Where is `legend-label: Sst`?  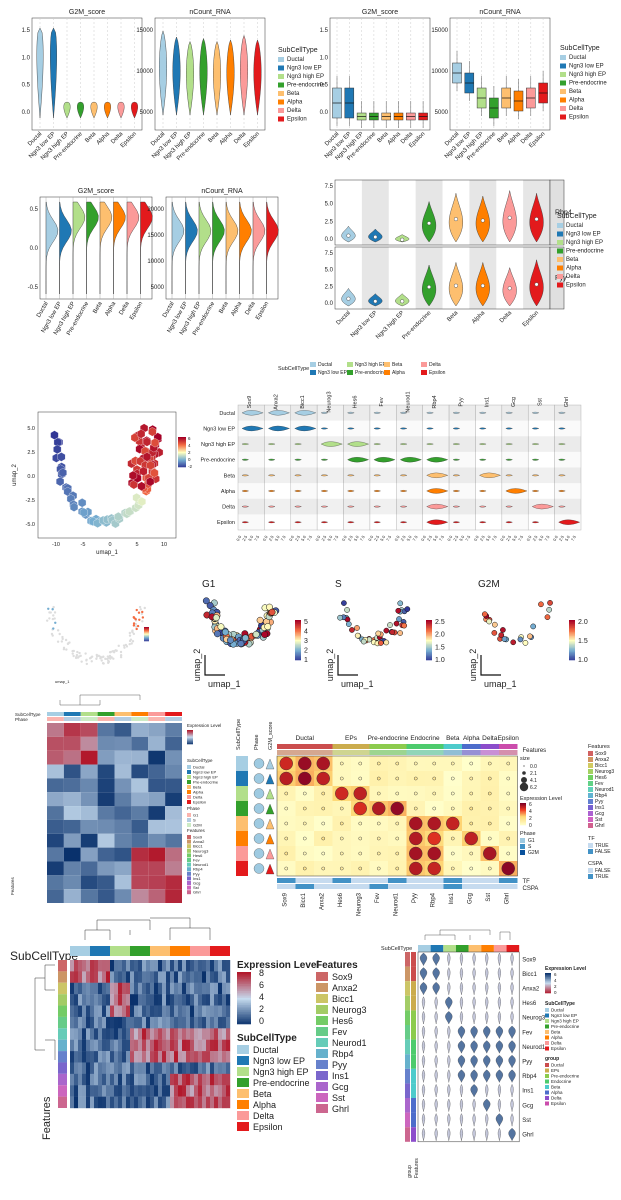 legend-label: Sst is located at coordinates (599, 820).